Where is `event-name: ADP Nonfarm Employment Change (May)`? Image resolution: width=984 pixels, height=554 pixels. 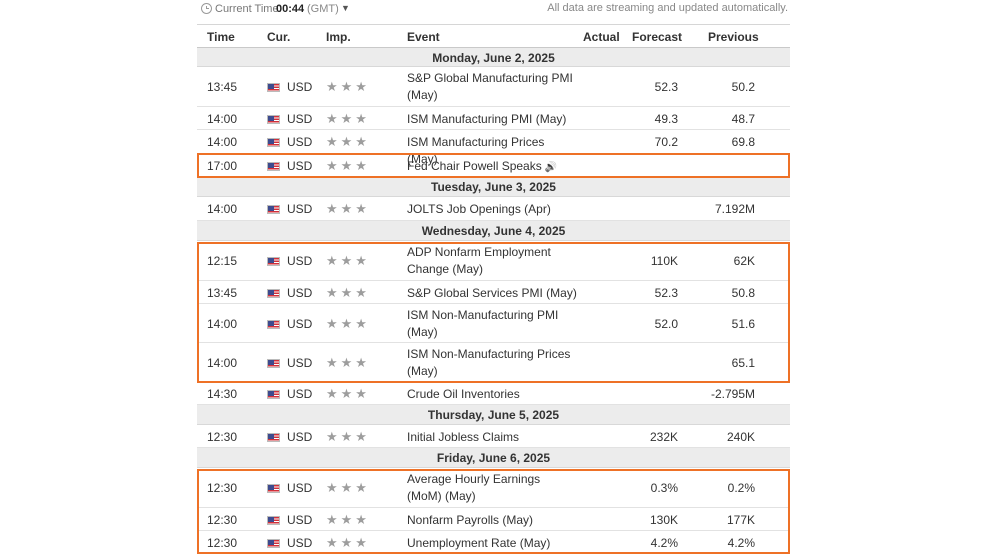 event-name: ADP Nonfarm Employment Change (May) is located at coordinates (479, 260).